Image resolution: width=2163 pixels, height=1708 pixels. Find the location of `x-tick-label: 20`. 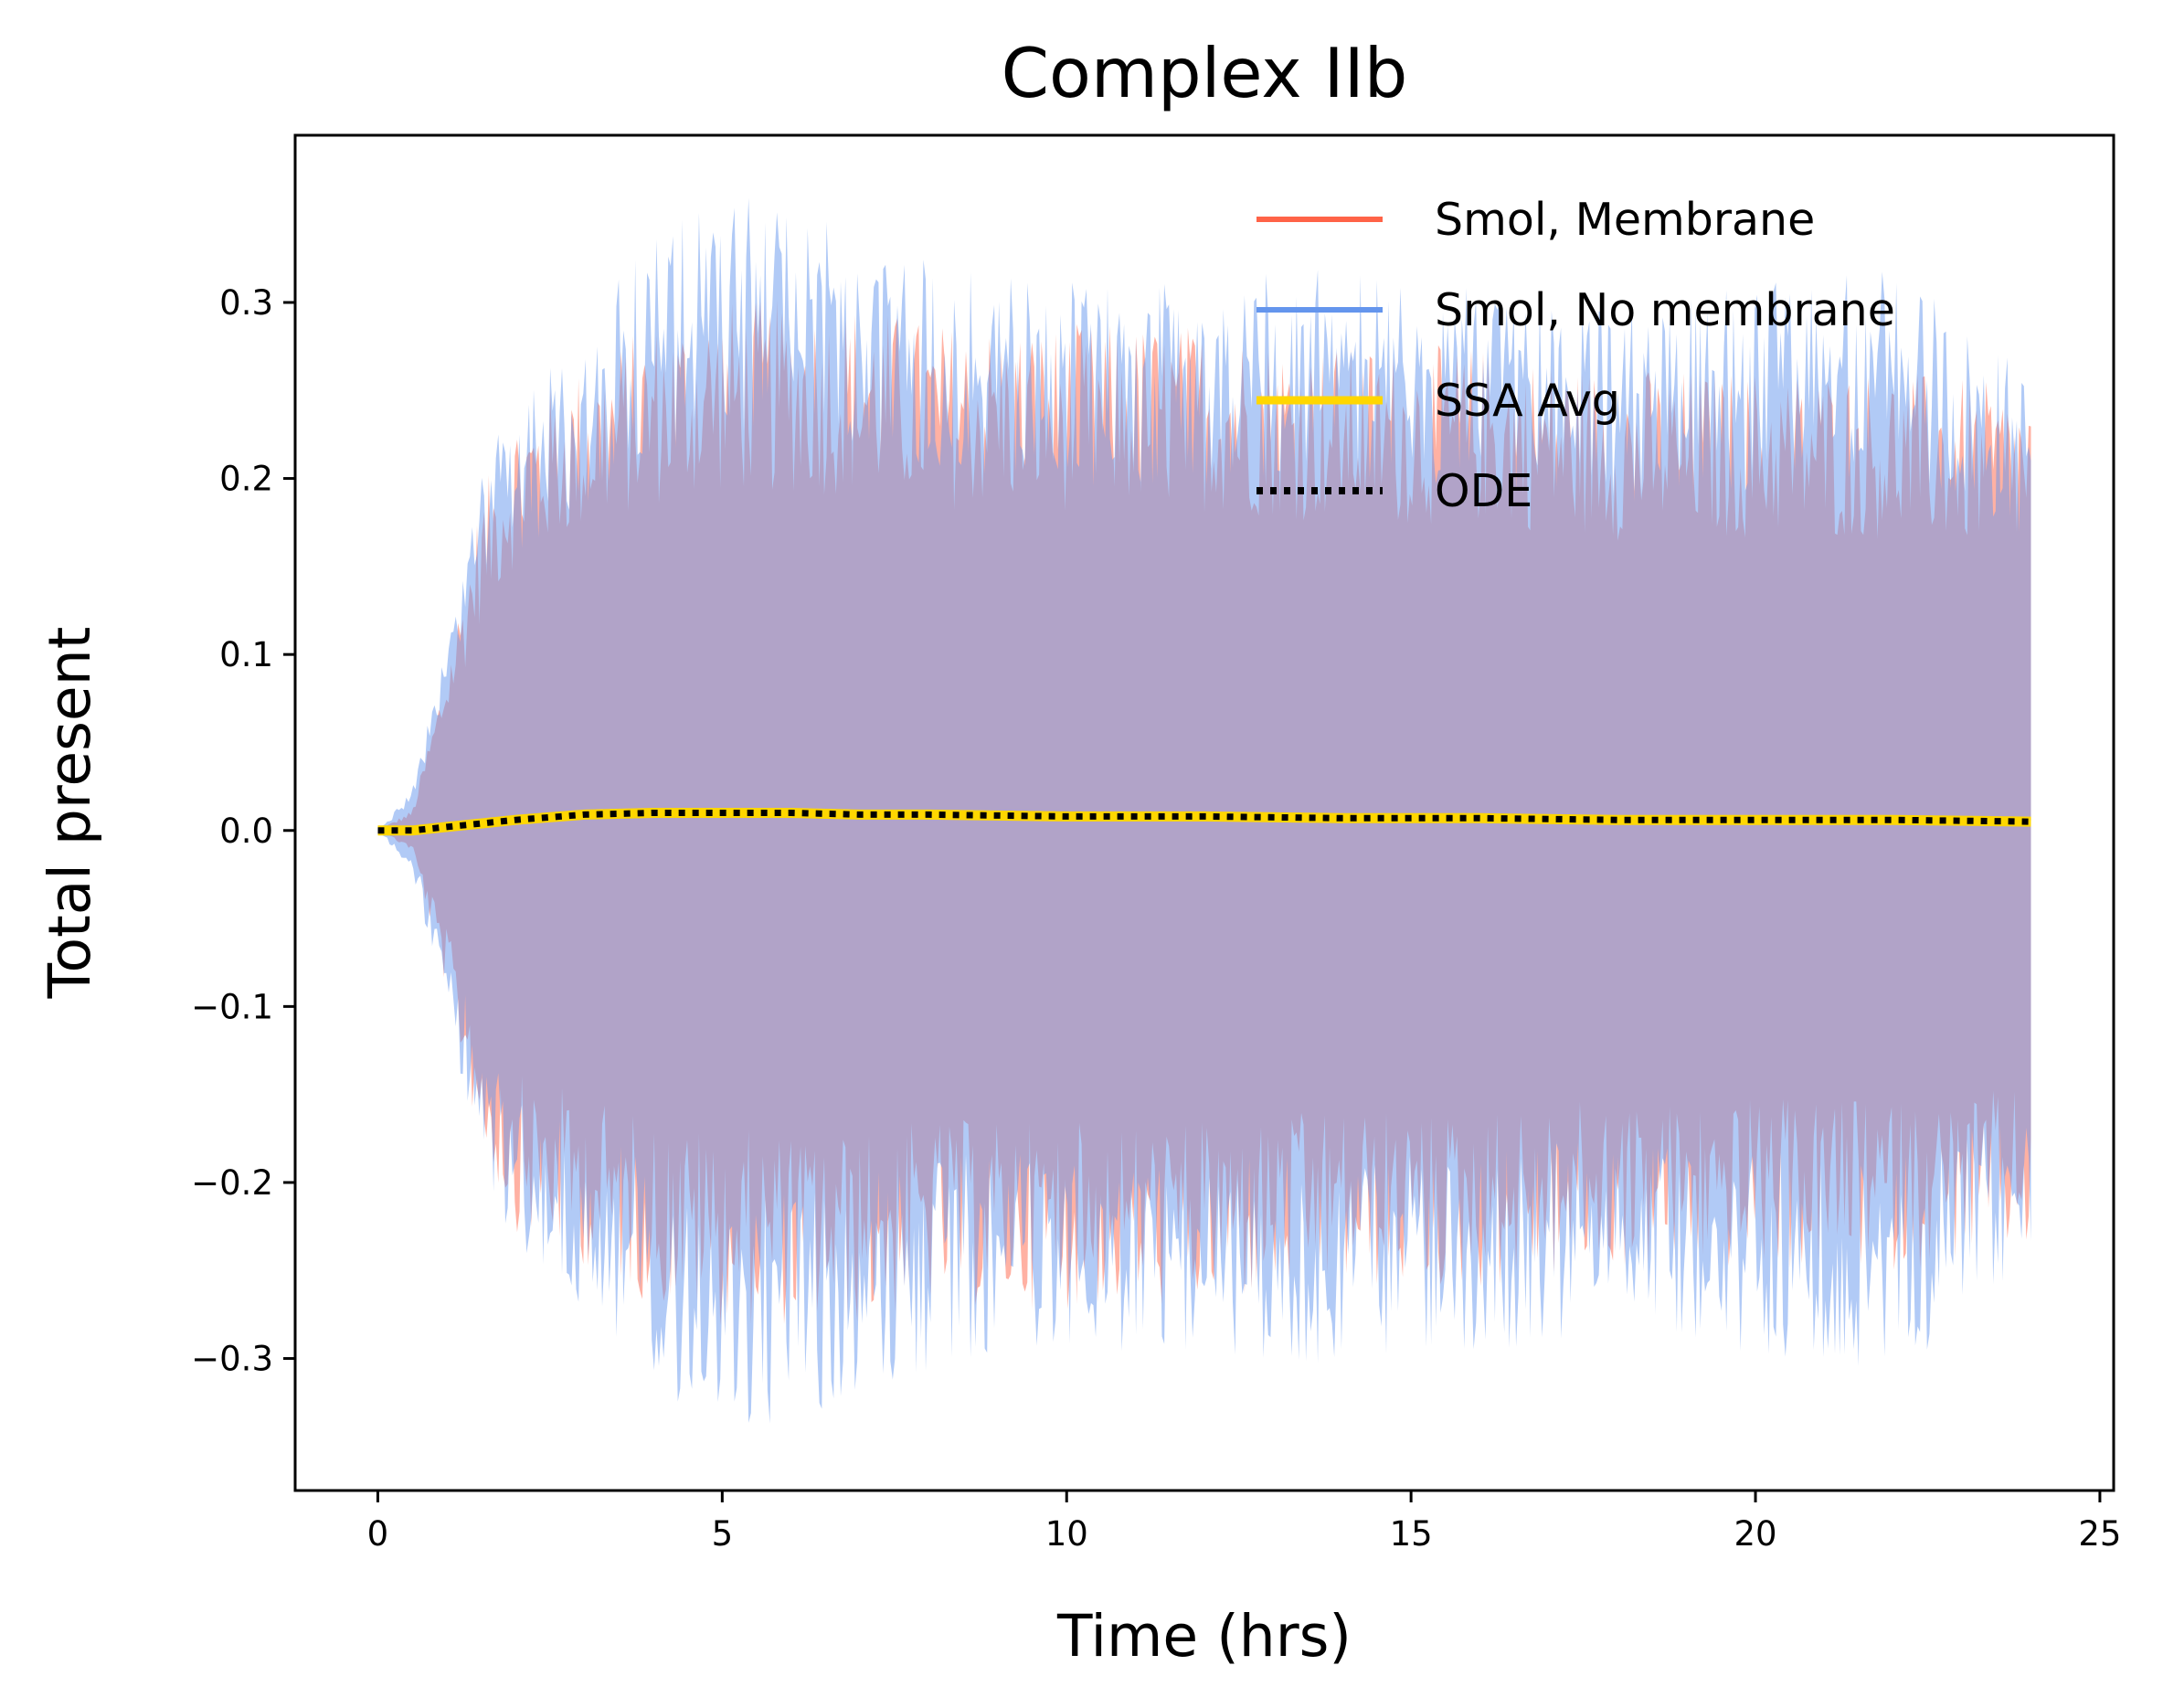

x-tick-label: 20 is located at coordinates (1755, 1534).